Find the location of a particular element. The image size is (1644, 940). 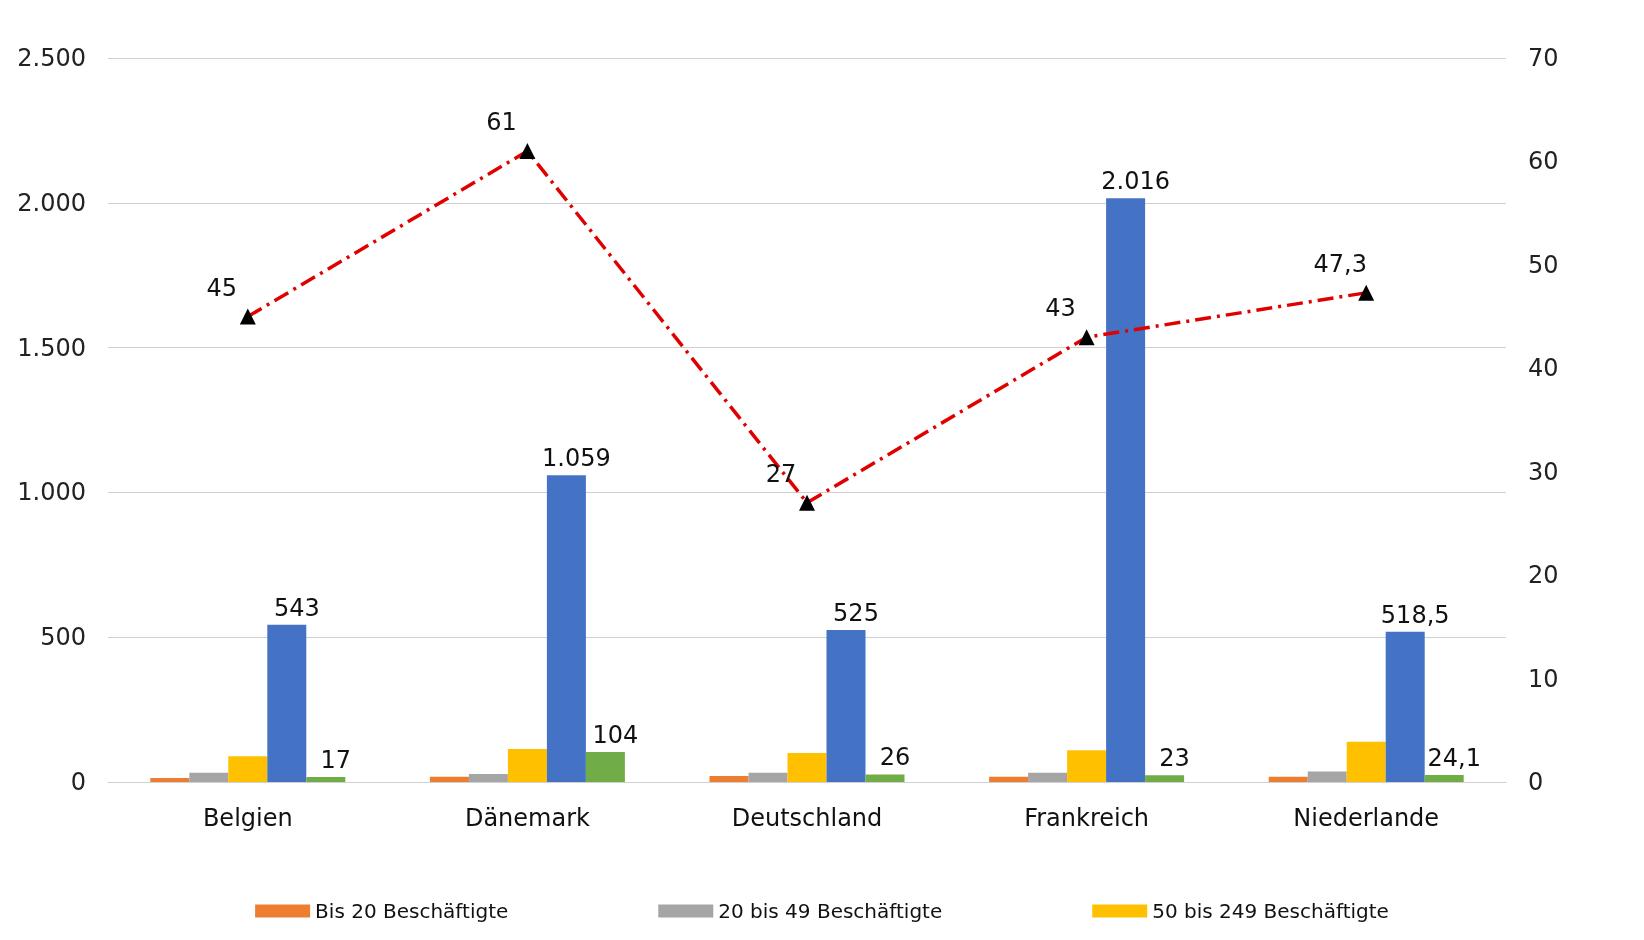

y-tick-label: 1.500 is located at coordinates (51, 347).